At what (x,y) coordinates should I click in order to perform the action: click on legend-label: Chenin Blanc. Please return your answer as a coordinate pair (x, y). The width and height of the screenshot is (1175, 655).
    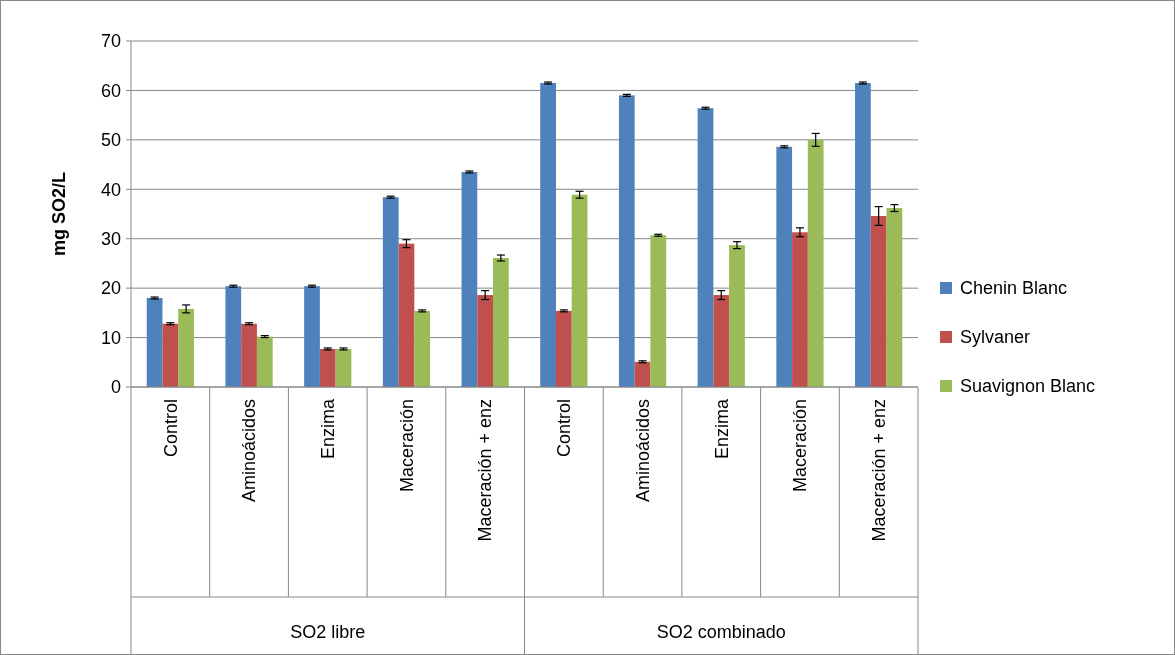
    Looking at the image, I should click on (1014, 288).